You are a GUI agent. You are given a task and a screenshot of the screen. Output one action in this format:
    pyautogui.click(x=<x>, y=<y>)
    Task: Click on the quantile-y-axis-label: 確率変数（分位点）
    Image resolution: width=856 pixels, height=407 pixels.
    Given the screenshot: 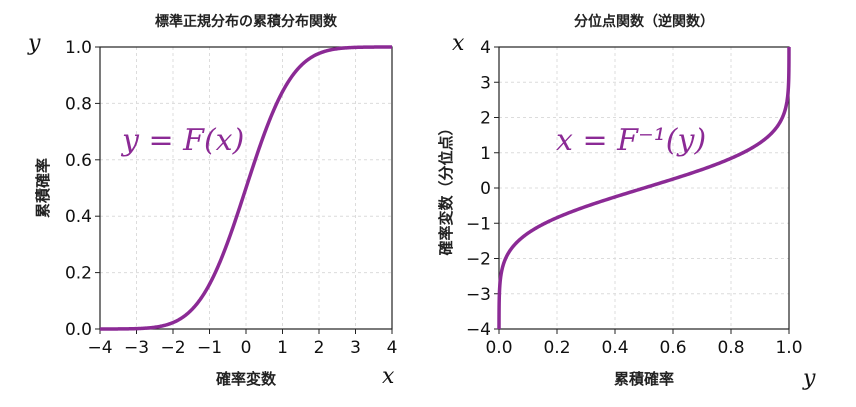 What is the action you would take?
    pyautogui.click(x=446, y=188)
    